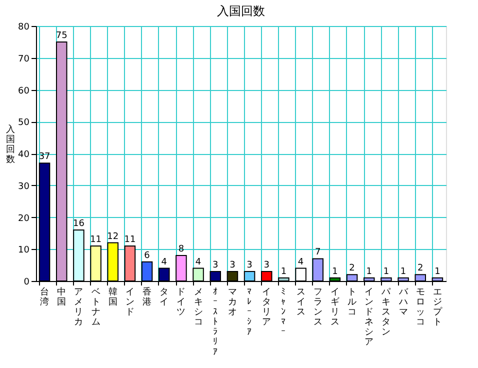 This screenshot has height=368, width=478. Describe the element at coordinates (403, 303) in the screenshot. I see `x-tick-label: バハマ` at that location.